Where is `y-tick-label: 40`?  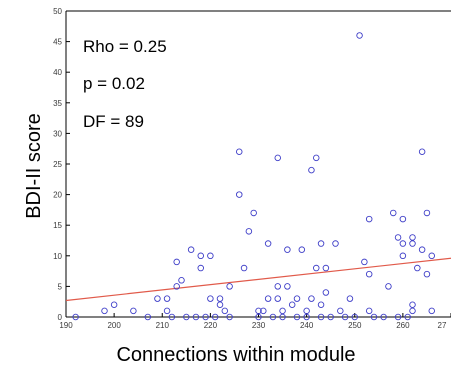 y-tick-label: 40 is located at coordinates (57, 72).